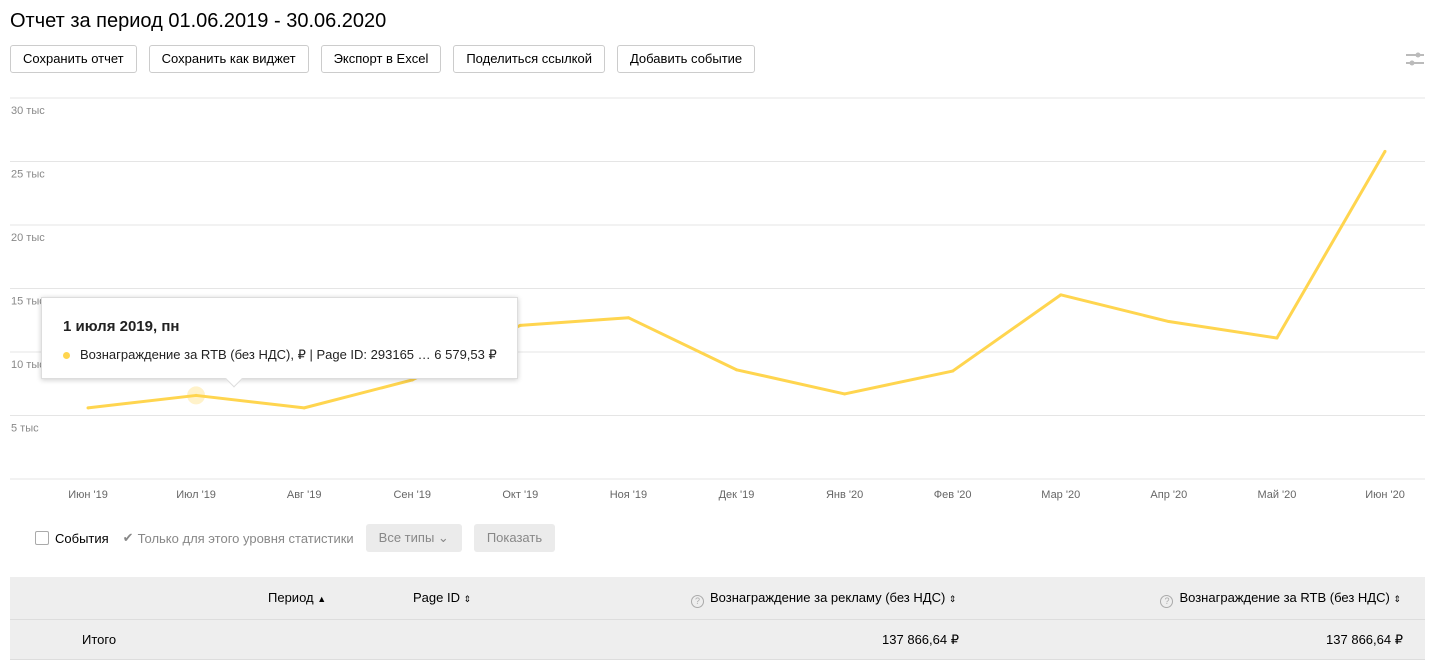 The image size is (1442, 660). I want to click on x-tick-label: Окт '19, so click(520, 495).